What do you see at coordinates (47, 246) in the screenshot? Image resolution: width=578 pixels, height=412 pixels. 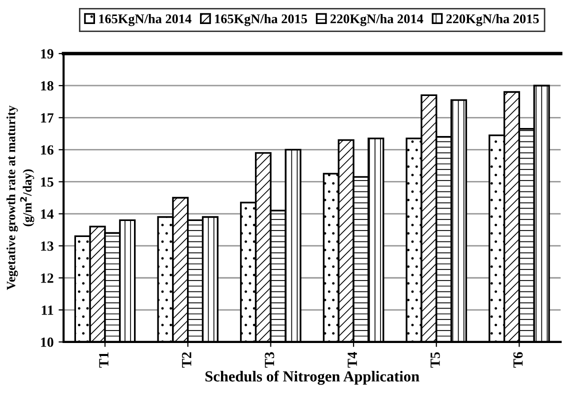 I see `y-tick-label: 13` at bounding box center [47, 246].